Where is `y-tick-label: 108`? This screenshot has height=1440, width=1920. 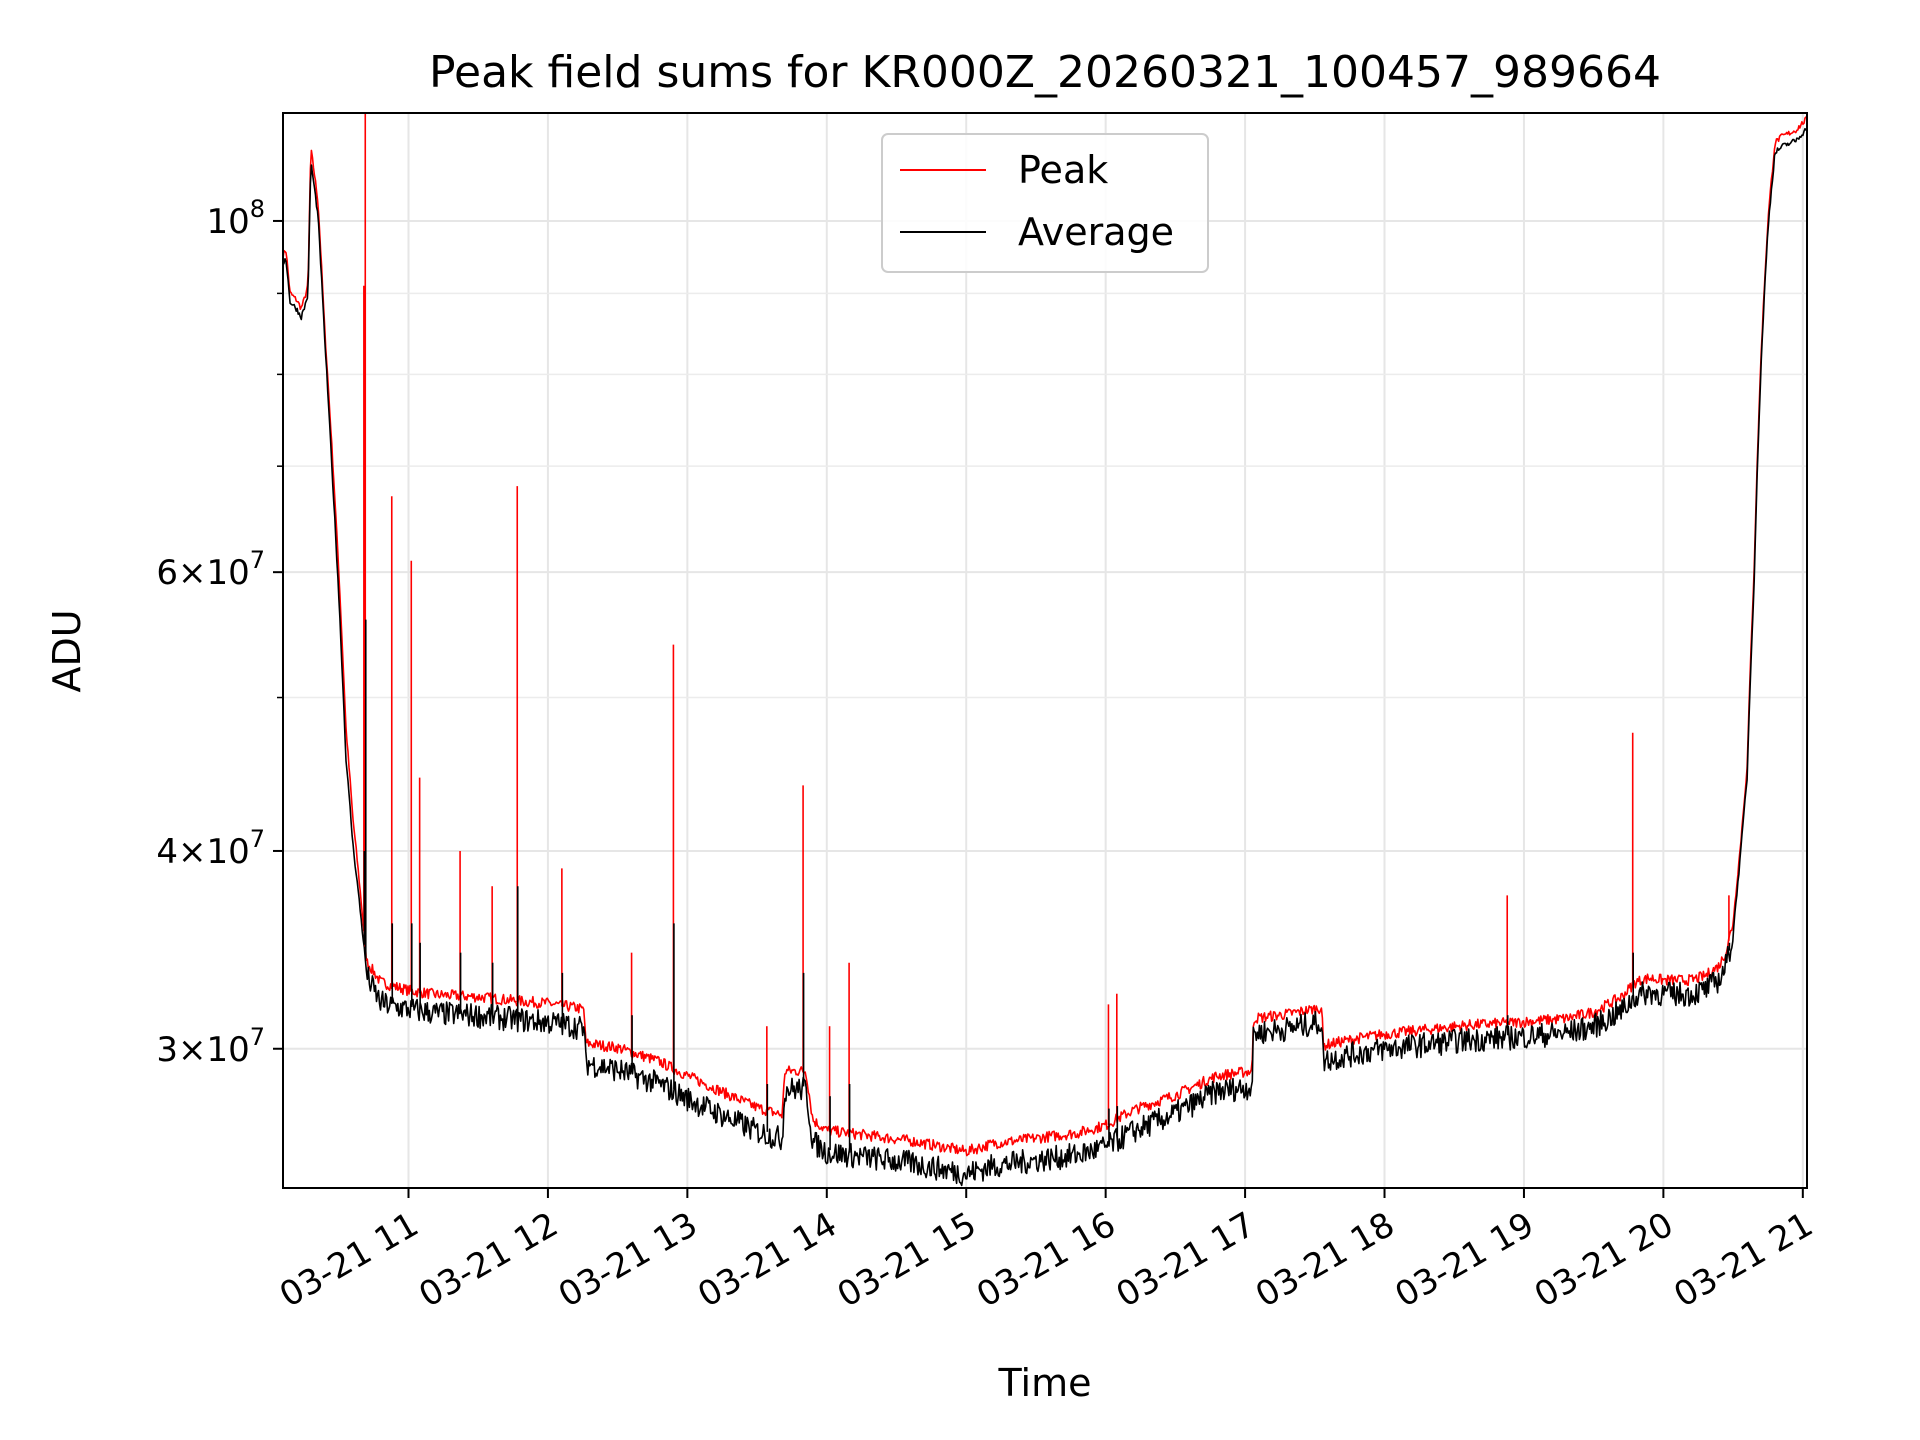
y-tick-label: 108 is located at coordinates (235, 218).